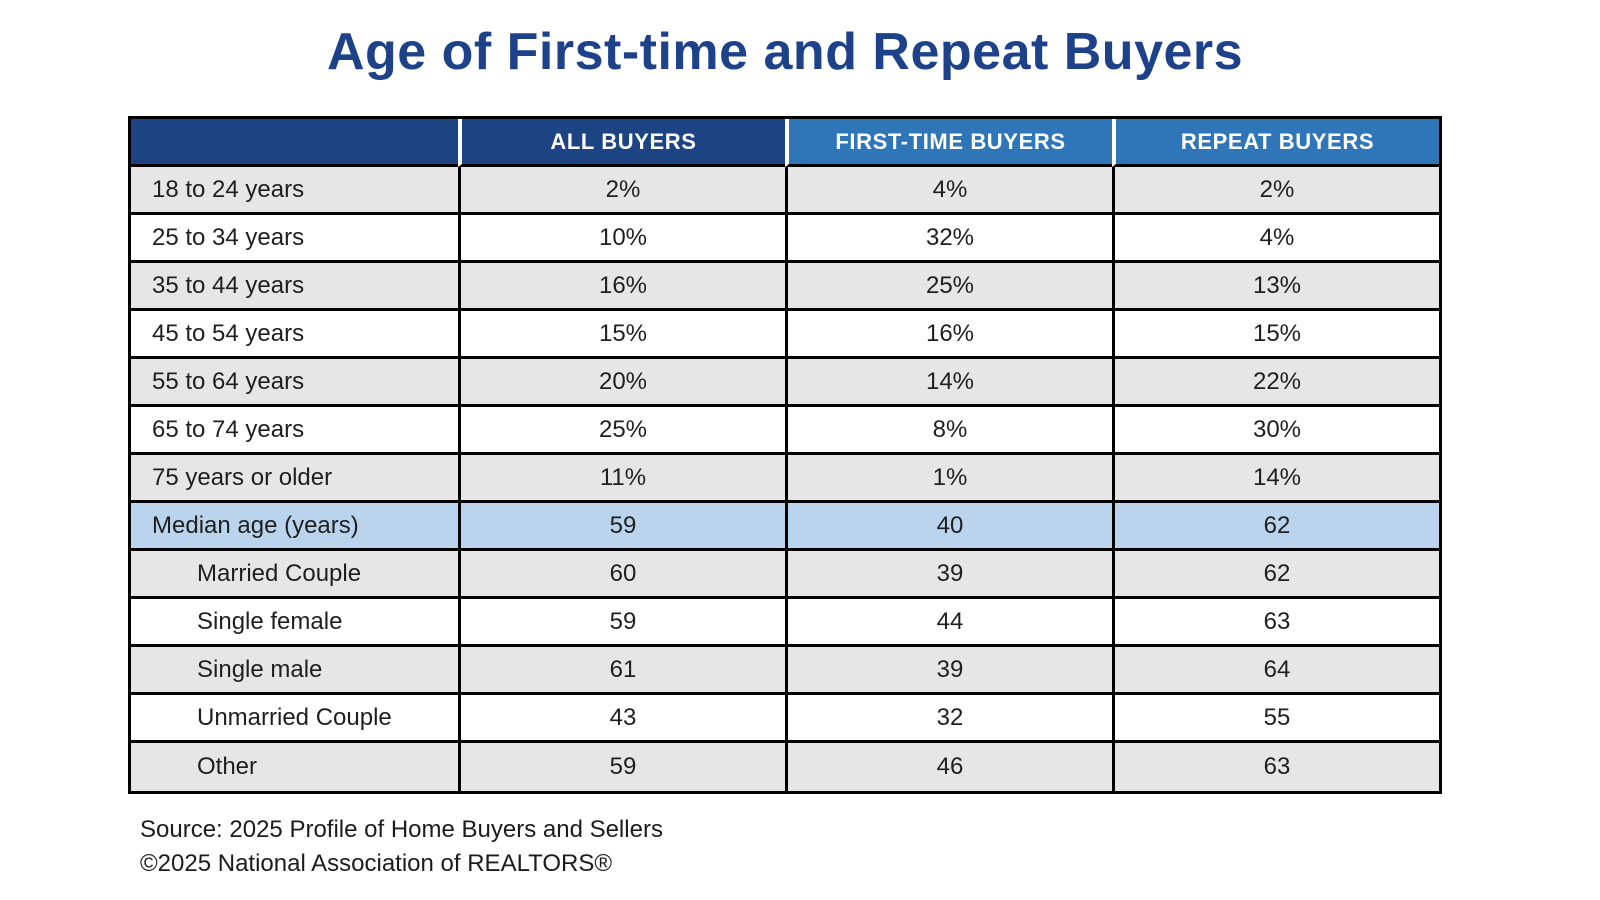  I want to click on table-row: Other 59 46 63, so click(785, 767).